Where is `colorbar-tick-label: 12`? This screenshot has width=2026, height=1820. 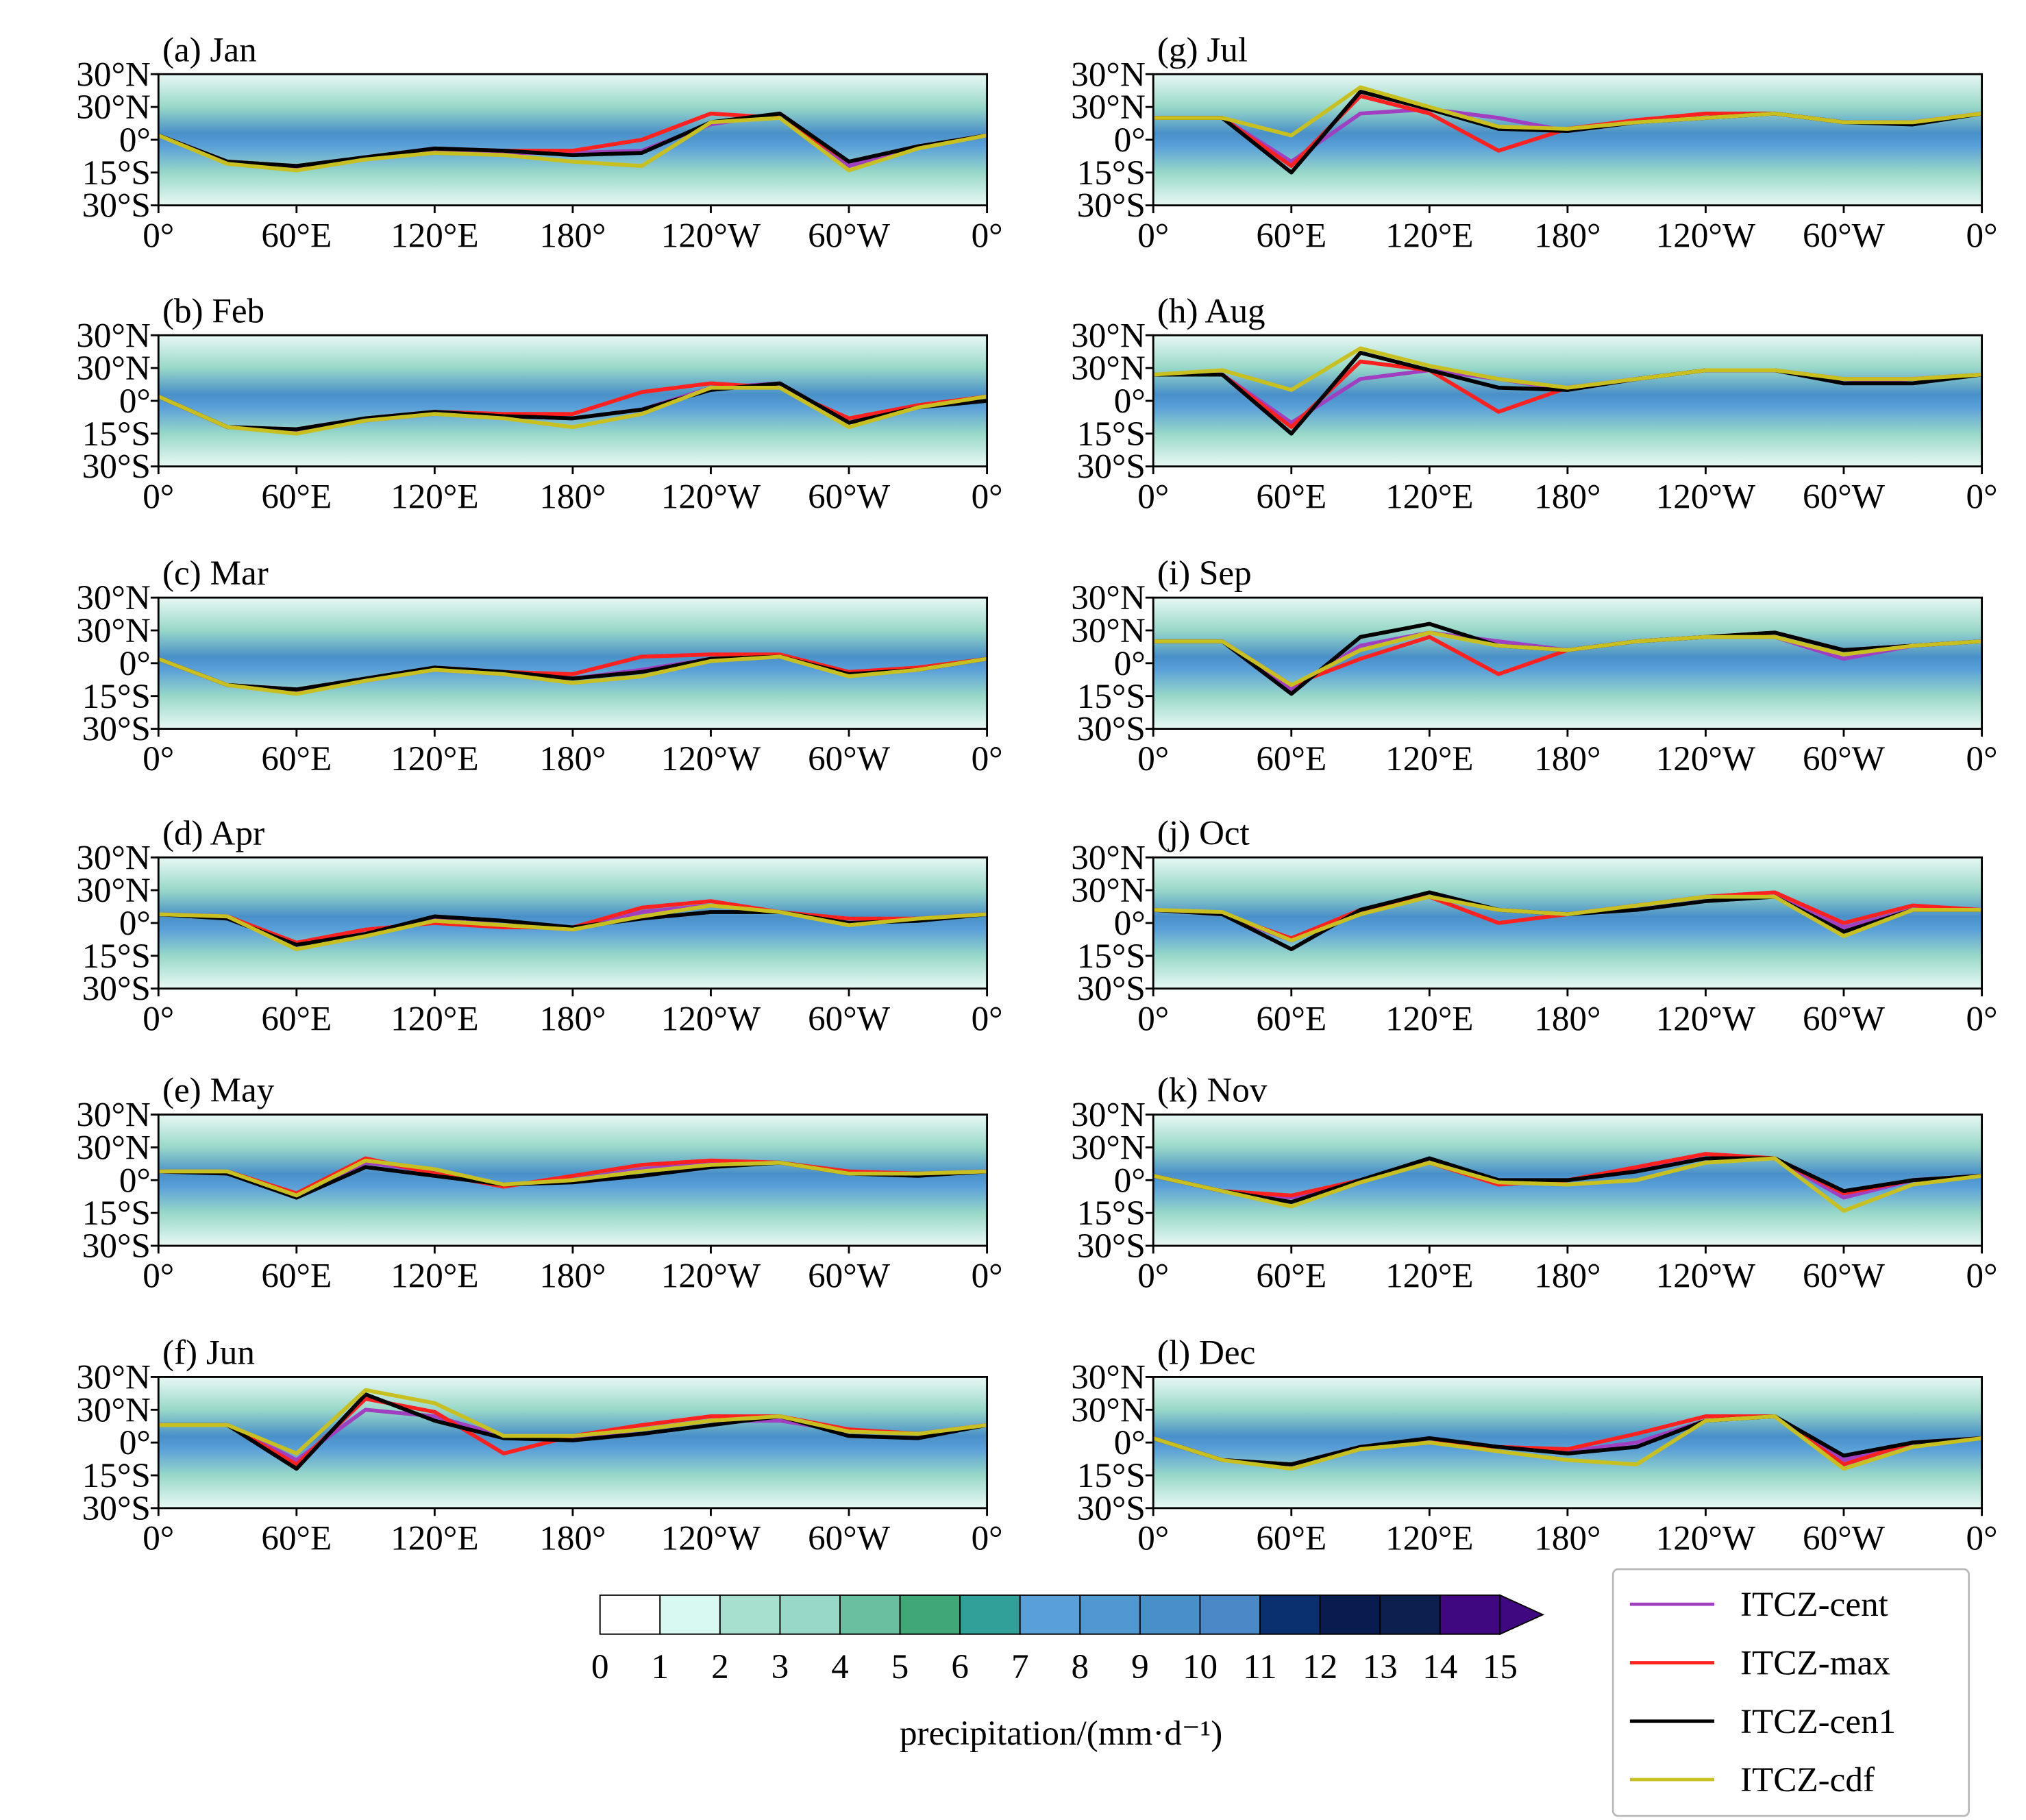
colorbar-tick-label: 12 is located at coordinates (1320, 1666).